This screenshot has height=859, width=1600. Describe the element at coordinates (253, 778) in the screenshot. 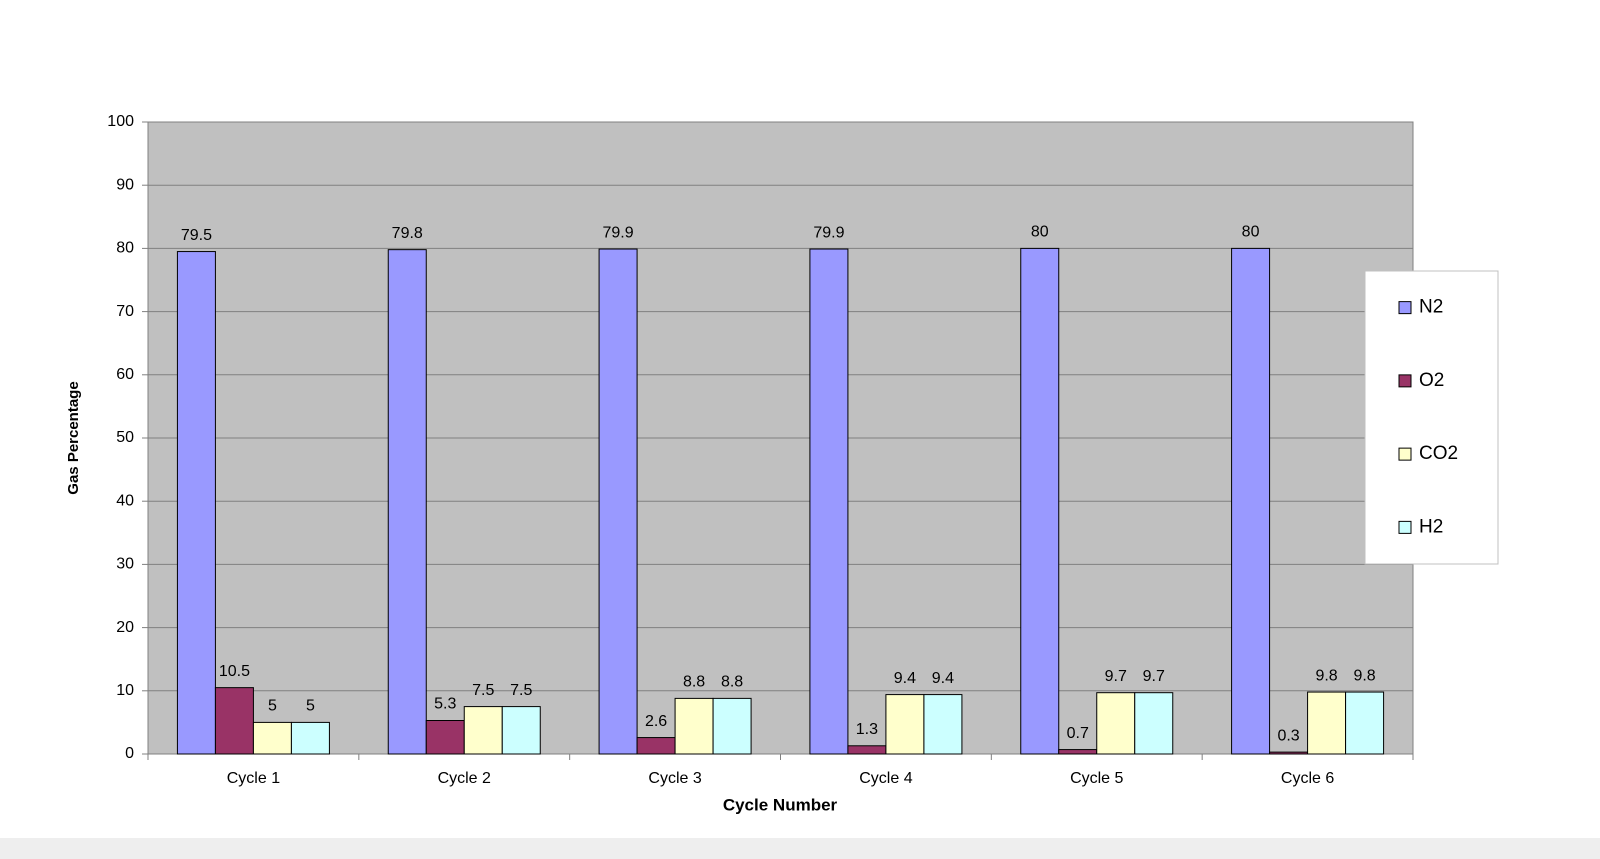

I see `x-tick-label: Cycle 1` at that location.